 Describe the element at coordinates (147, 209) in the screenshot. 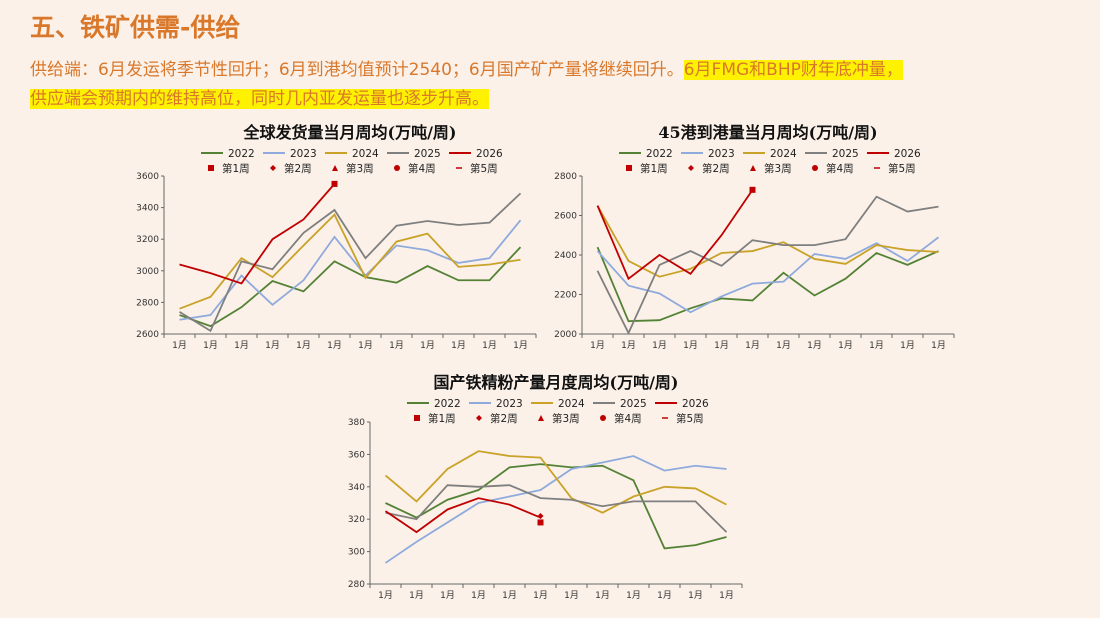

I see `y-tick-label: 3400` at that location.